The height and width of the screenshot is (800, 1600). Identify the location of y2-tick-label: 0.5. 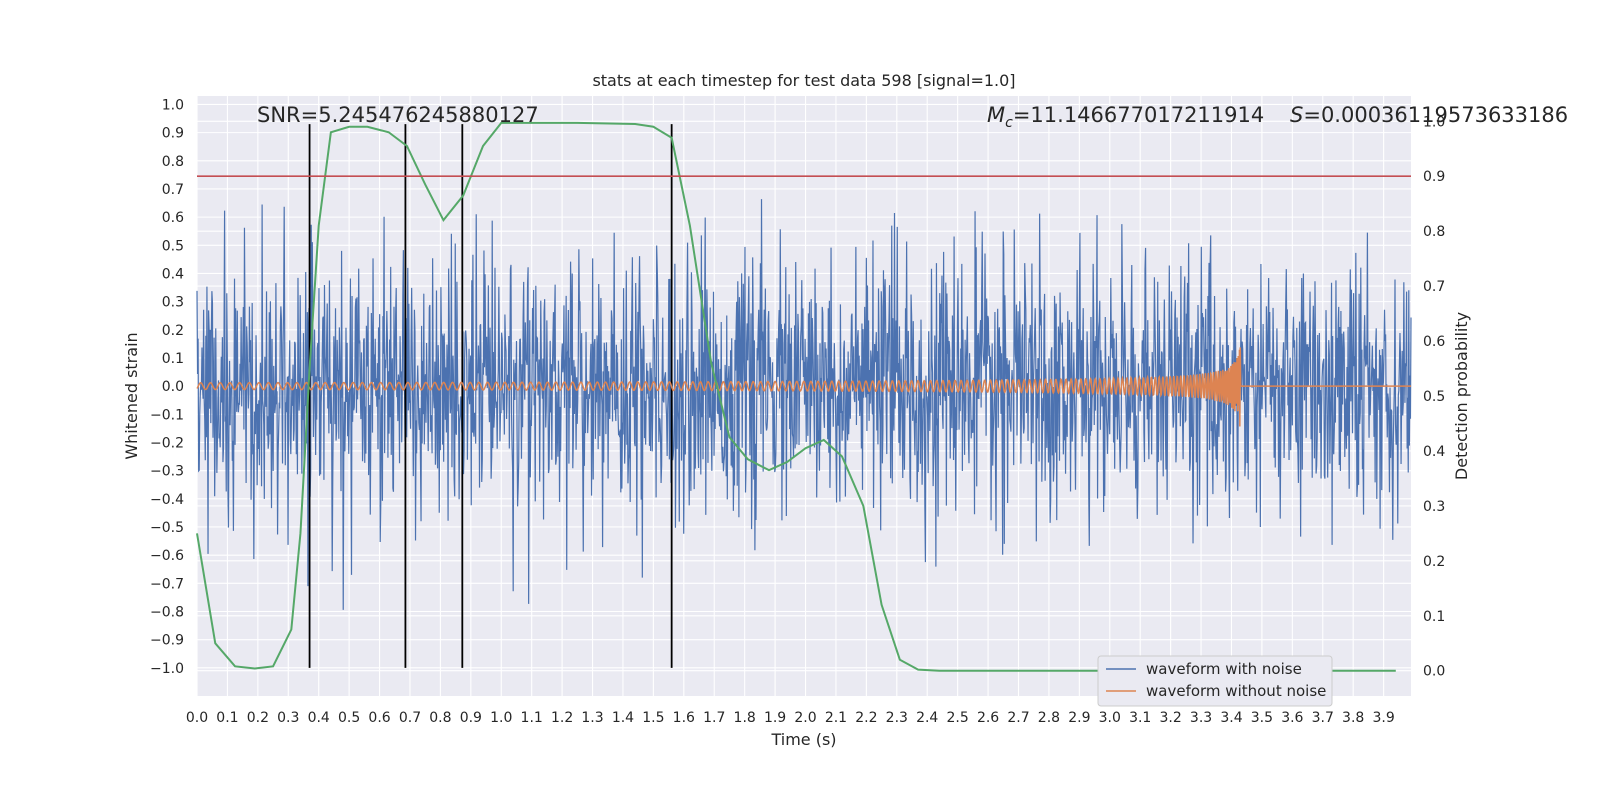
(1434, 397).